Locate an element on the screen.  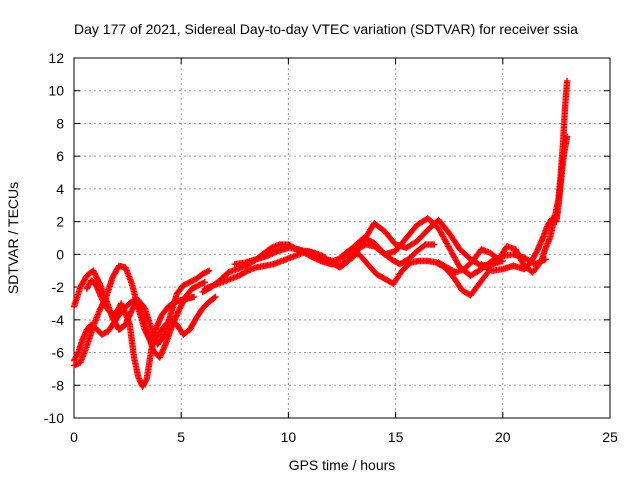
x-tick-label: 10 is located at coordinates (289, 437).